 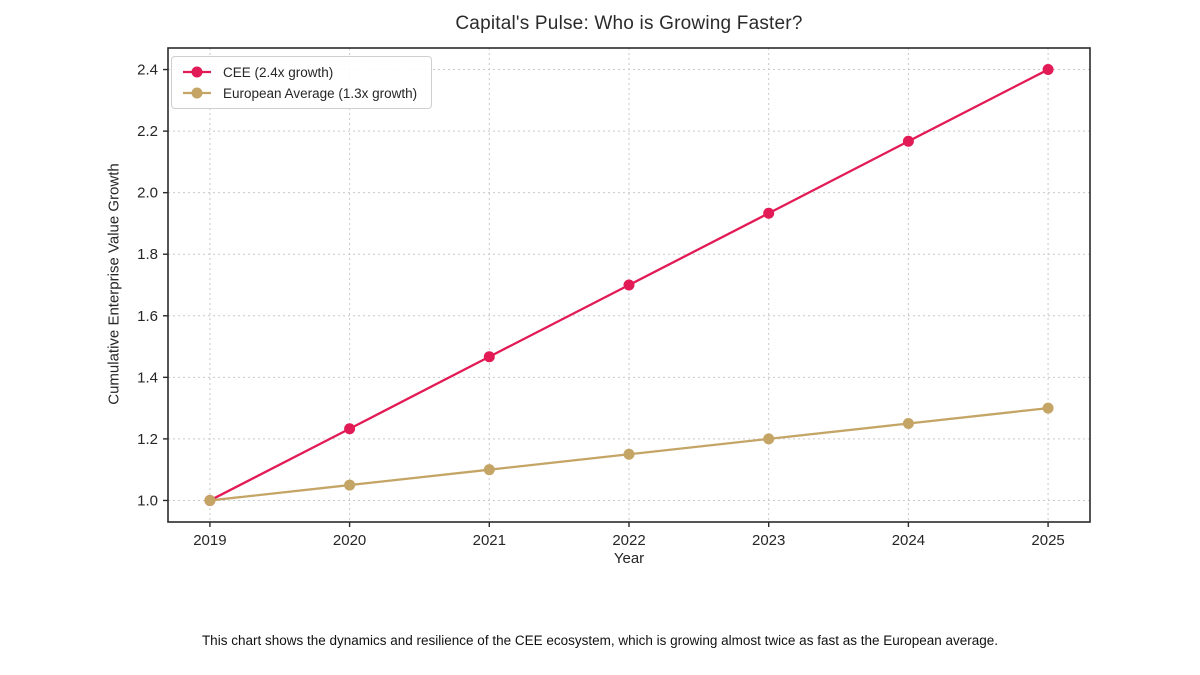 What do you see at coordinates (489, 540) in the screenshot?
I see `x-tick-label: 2021` at bounding box center [489, 540].